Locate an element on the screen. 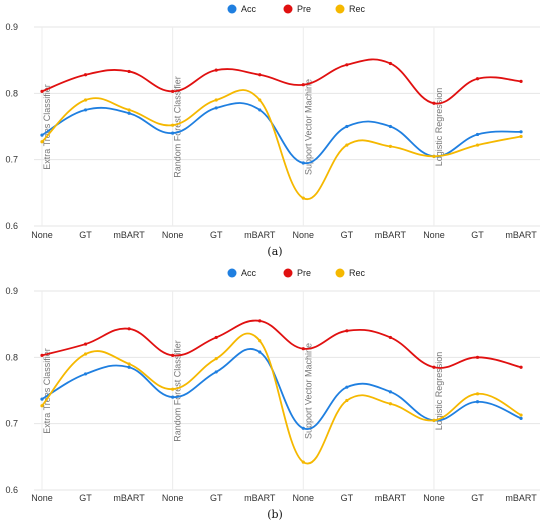 Image resolution: width=550 pixels, height=522 pixels. group-label: Support Vector Machine is located at coordinates (308, 391).